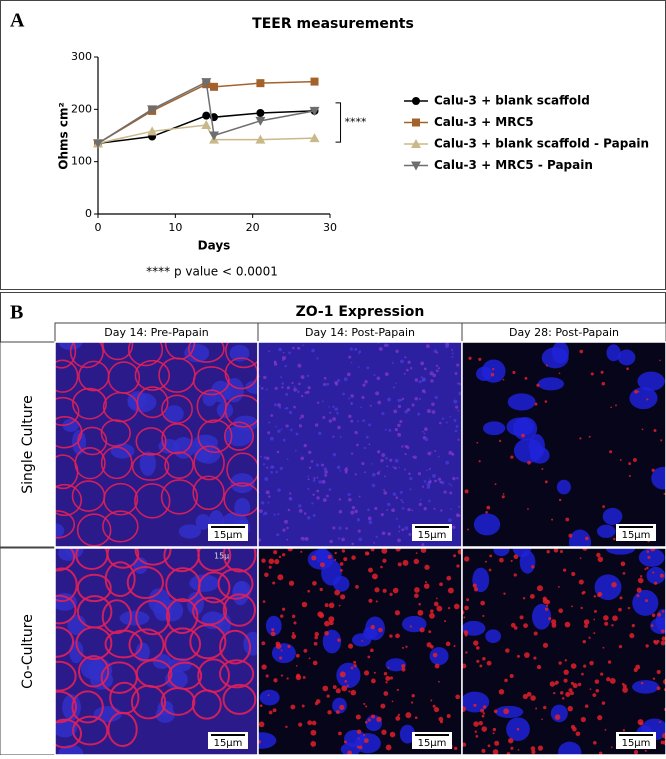  Describe the element at coordinates (432, 743) in the screenshot. I see `scale-bar-label: 15µm` at that location.